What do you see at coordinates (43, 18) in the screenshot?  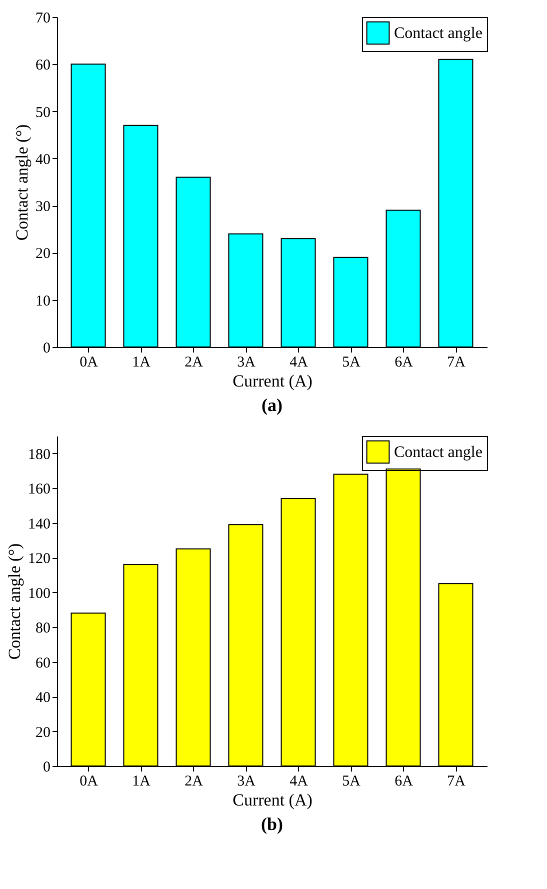 I see `y-tick-label: 70` at bounding box center [43, 18].